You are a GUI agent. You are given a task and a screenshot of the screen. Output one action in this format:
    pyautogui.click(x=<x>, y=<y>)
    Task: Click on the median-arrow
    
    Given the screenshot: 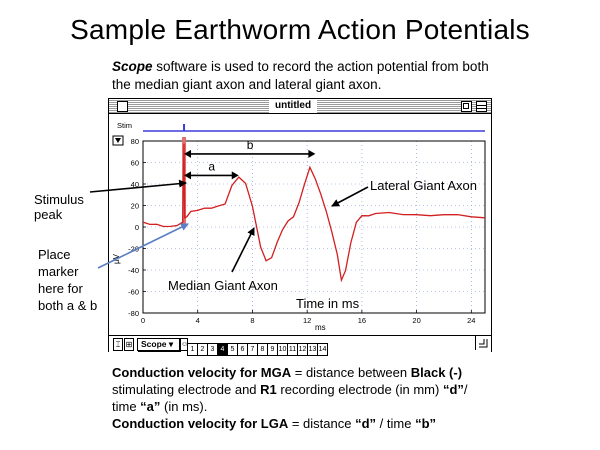 What is the action you would take?
    pyautogui.click(x=243, y=250)
    